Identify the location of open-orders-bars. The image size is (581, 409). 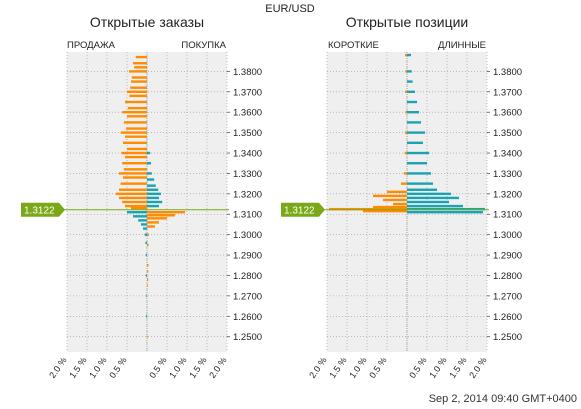
(150, 196).